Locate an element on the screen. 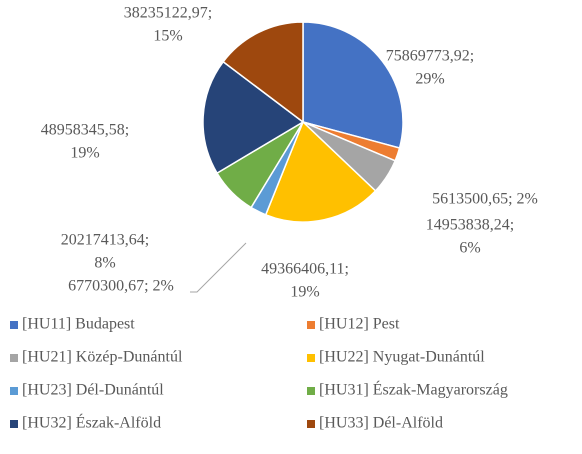  legend-label: [HU12] Pest is located at coordinates (359, 324).